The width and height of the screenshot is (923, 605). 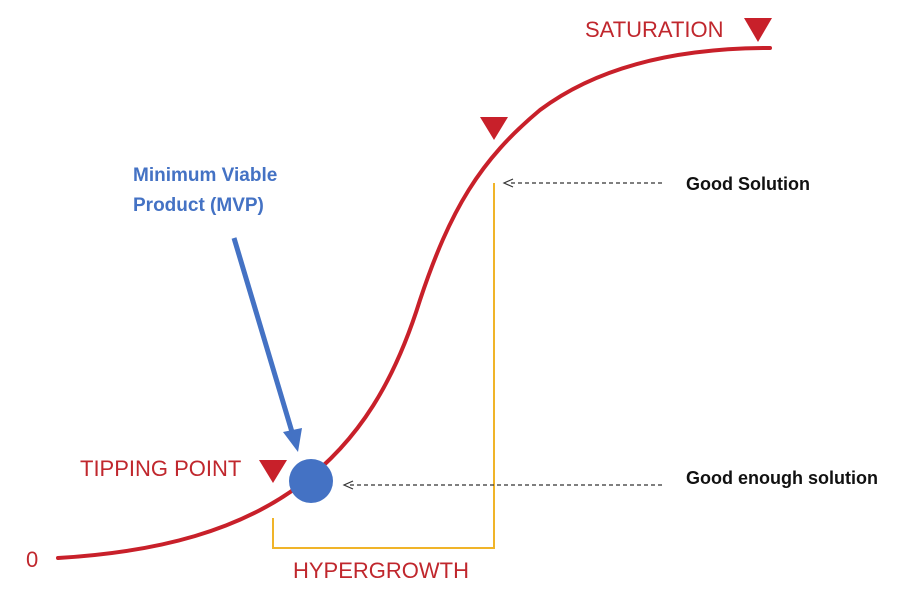 I want to click on tipping-point-marker-icon, so click(x=273, y=471).